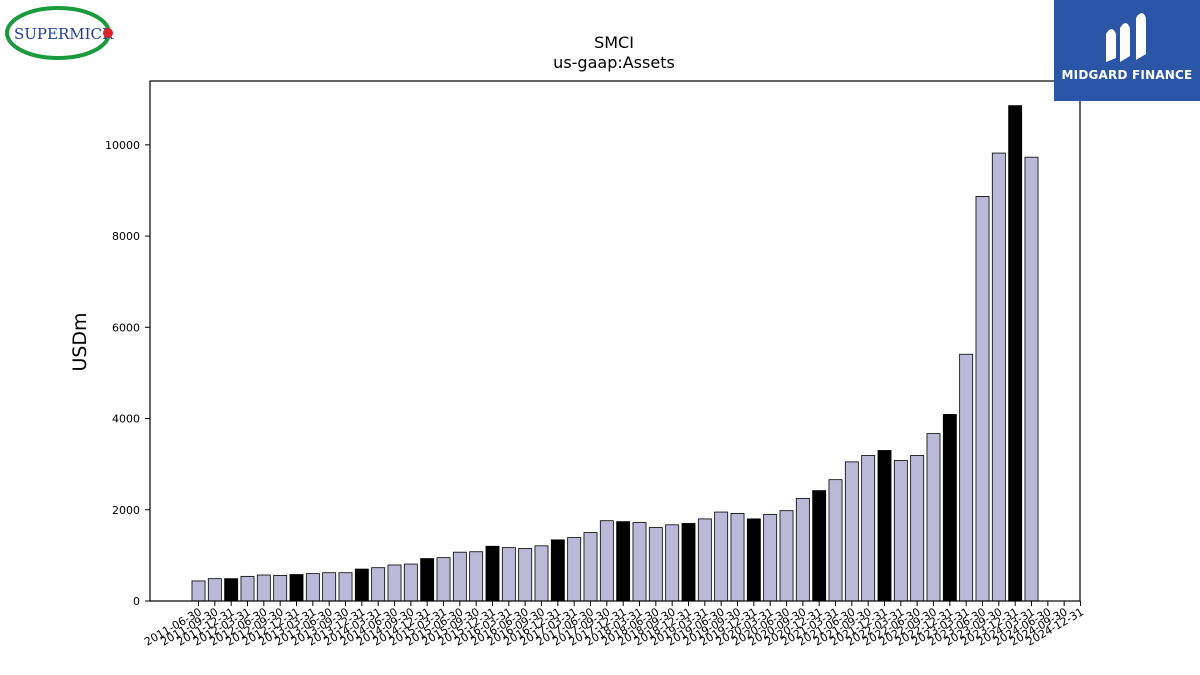 The image size is (1200, 675). I want to click on y-ticks-layer: 0 2000 4000 6000 8000 10000, so click(127, 373).